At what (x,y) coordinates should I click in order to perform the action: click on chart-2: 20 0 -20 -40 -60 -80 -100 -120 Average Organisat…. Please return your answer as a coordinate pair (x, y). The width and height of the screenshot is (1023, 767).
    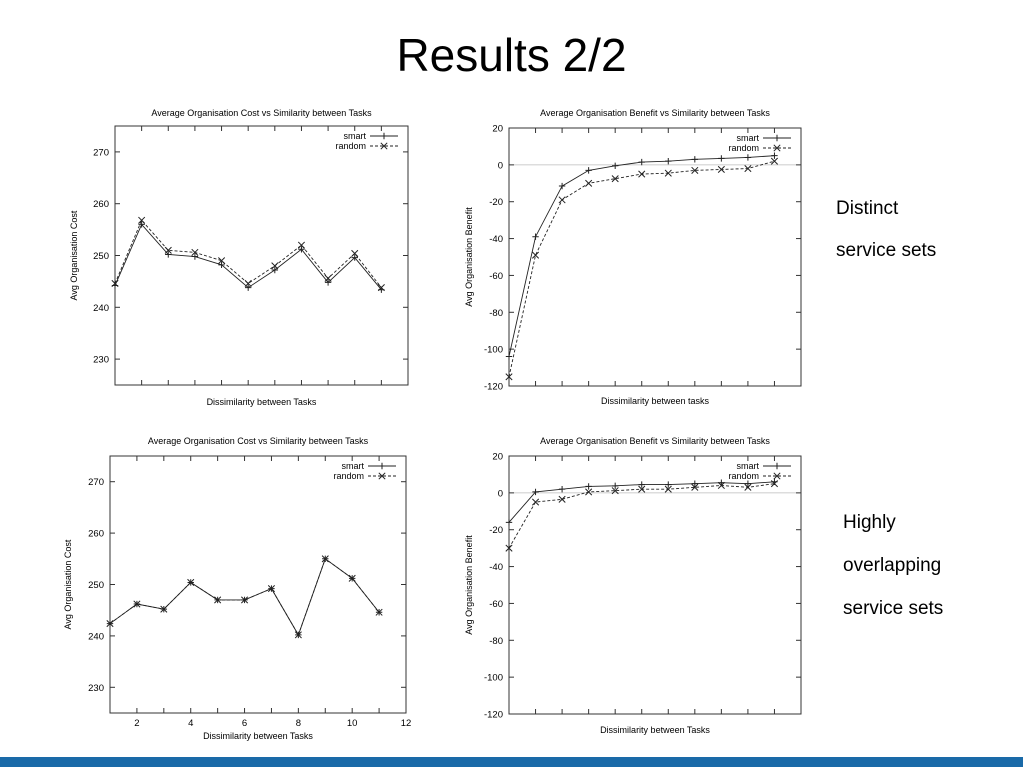
    Looking at the image, I should click on (633, 257).